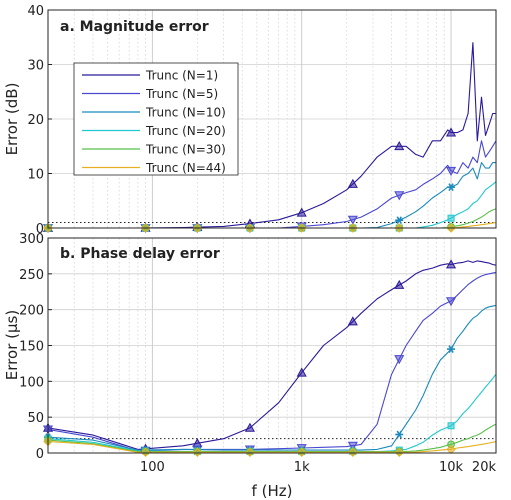  I want to click on panel-b-y-ticks: 0 50 100 150 200 250 300, so click(35, 347).